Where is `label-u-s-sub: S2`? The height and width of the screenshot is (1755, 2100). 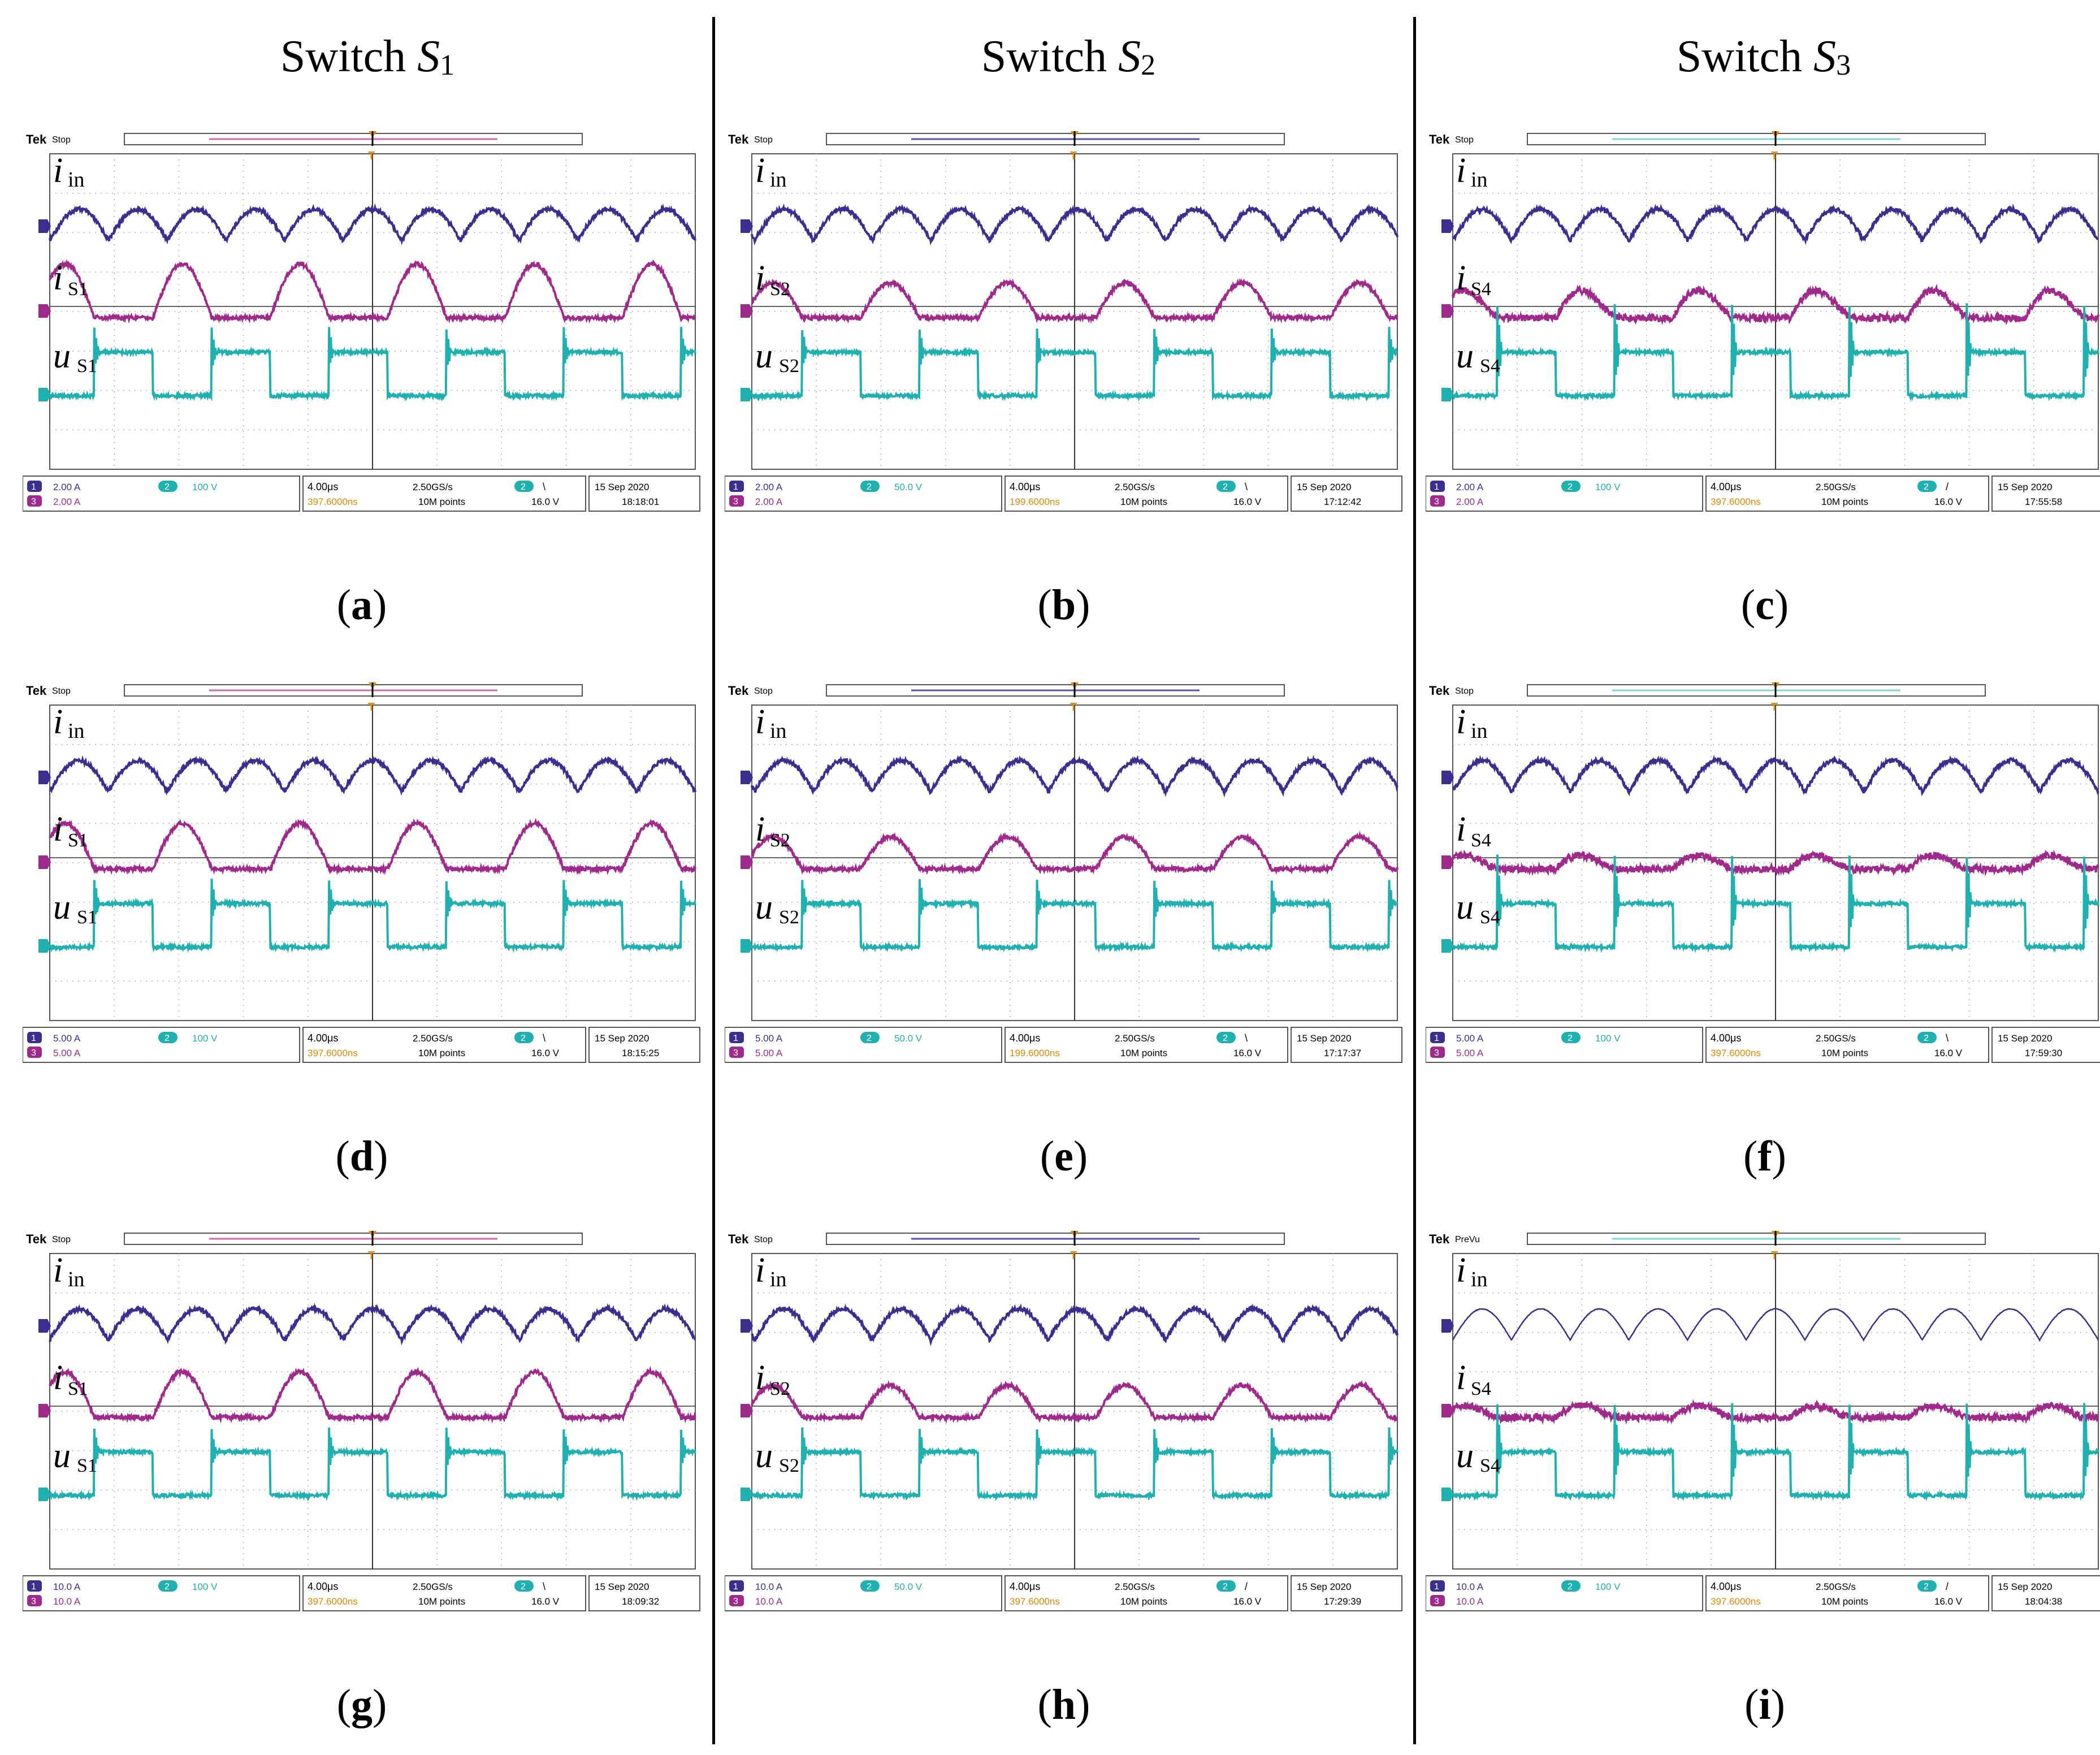
label-u-s-sub: S2 is located at coordinates (789, 1465).